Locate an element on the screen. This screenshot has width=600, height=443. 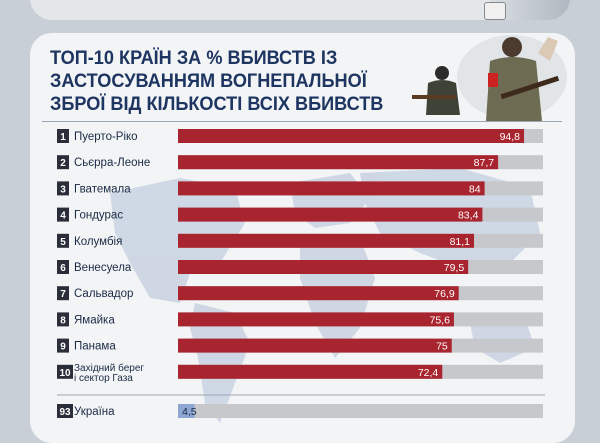
row-1-country: Пуерто-Ріко is located at coordinates (106, 137).